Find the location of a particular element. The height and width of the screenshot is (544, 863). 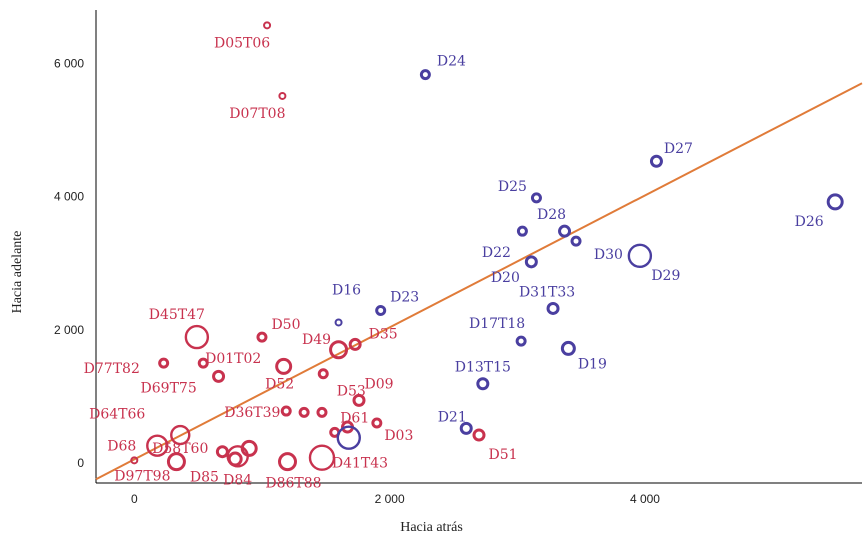

point-label: D30 is located at coordinates (608, 255).